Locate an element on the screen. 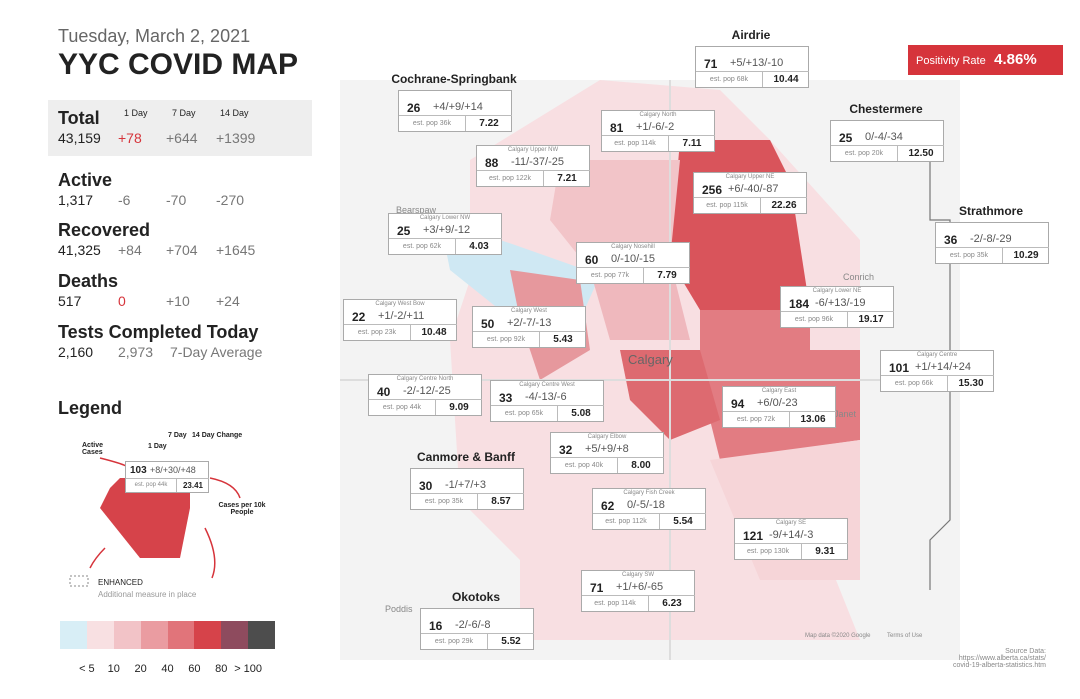  positivity: Positivity Rate 4.86% is located at coordinates (985, 60).